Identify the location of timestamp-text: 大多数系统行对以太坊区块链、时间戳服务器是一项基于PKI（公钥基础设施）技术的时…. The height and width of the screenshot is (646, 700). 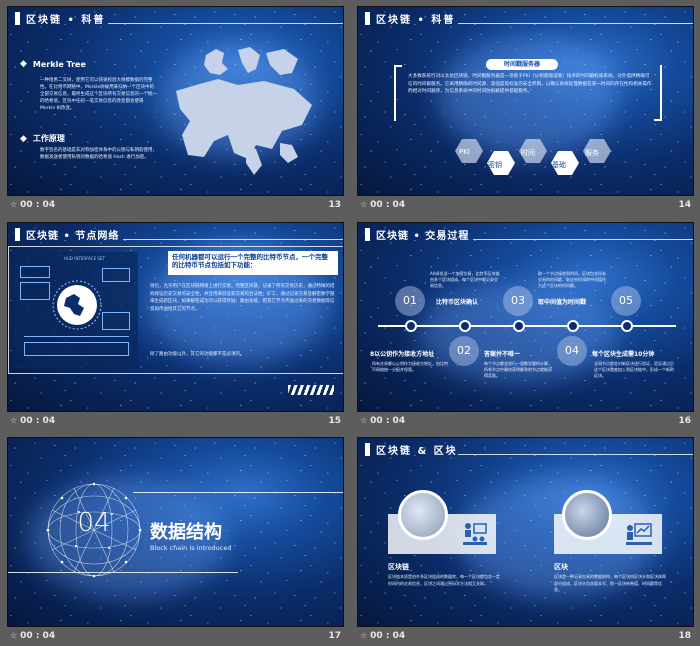
(530, 84).